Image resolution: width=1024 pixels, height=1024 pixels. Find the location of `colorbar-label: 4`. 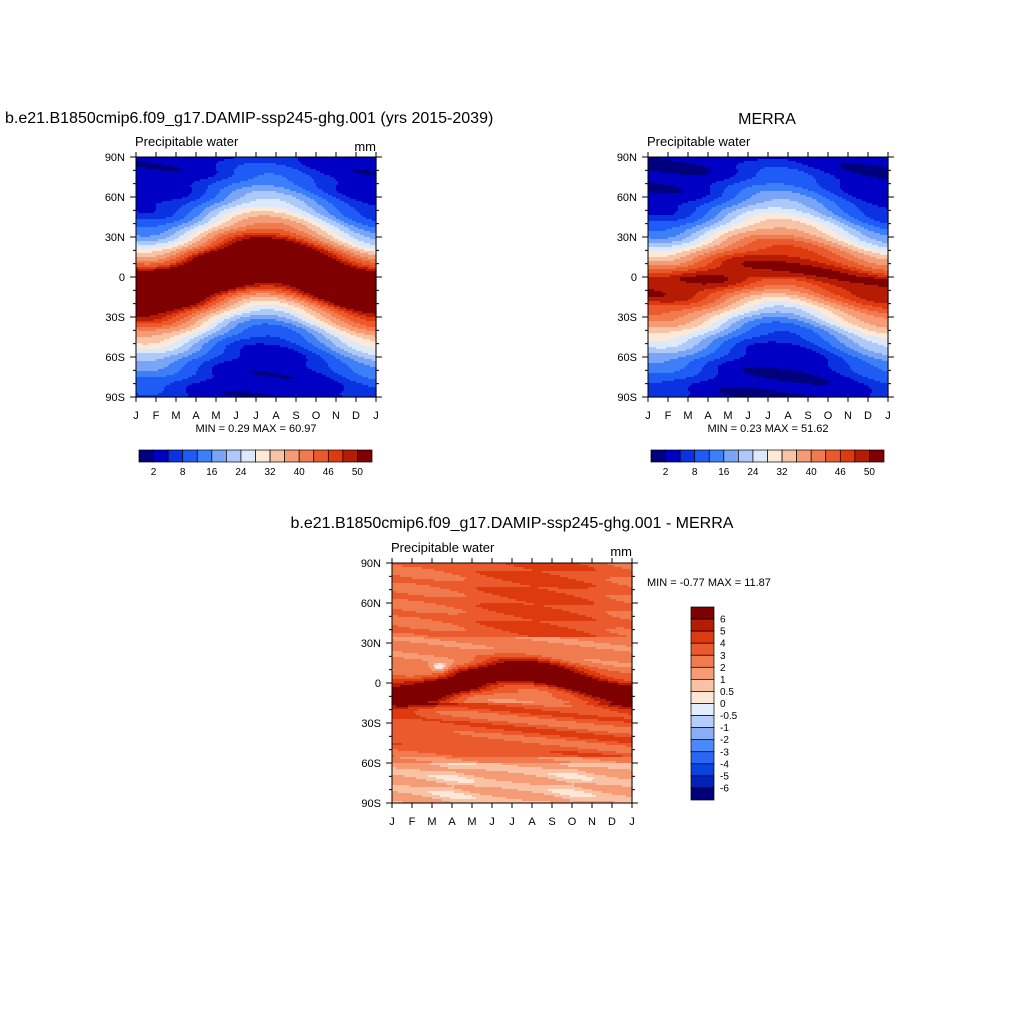

colorbar-label: 4 is located at coordinates (723, 644).